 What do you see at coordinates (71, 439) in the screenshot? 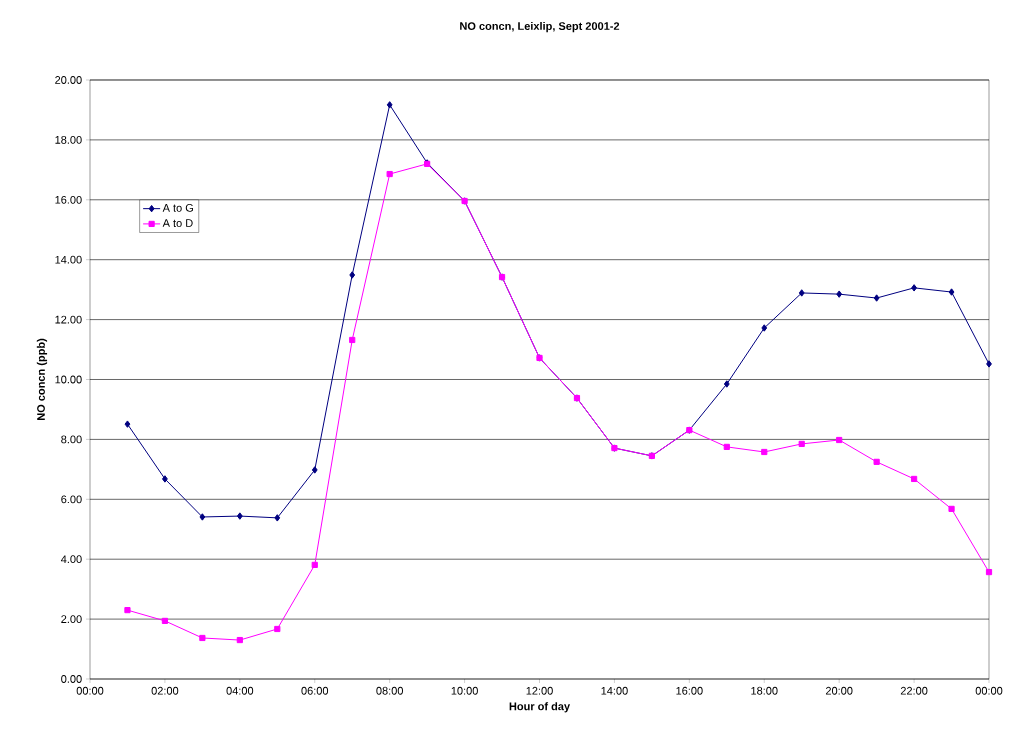
I see `y-tick-label: 8.00` at bounding box center [71, 439].